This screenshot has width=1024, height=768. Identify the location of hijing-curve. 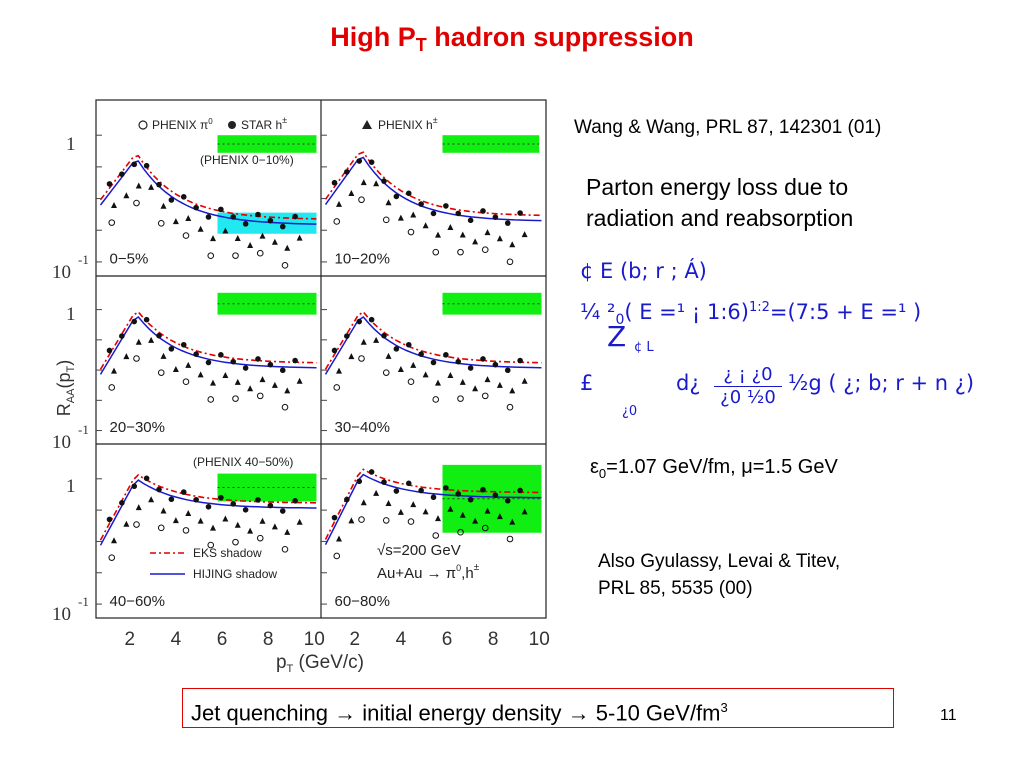
(433, 189).